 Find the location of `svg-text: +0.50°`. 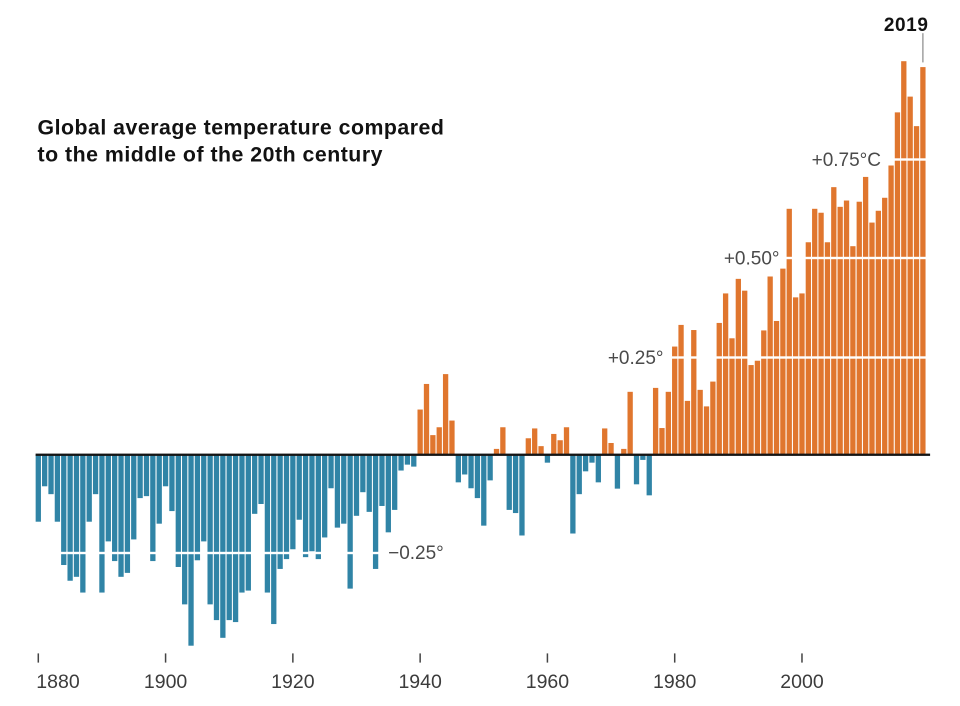

svg-text: +0.50° is located at coordinates (752, 258).